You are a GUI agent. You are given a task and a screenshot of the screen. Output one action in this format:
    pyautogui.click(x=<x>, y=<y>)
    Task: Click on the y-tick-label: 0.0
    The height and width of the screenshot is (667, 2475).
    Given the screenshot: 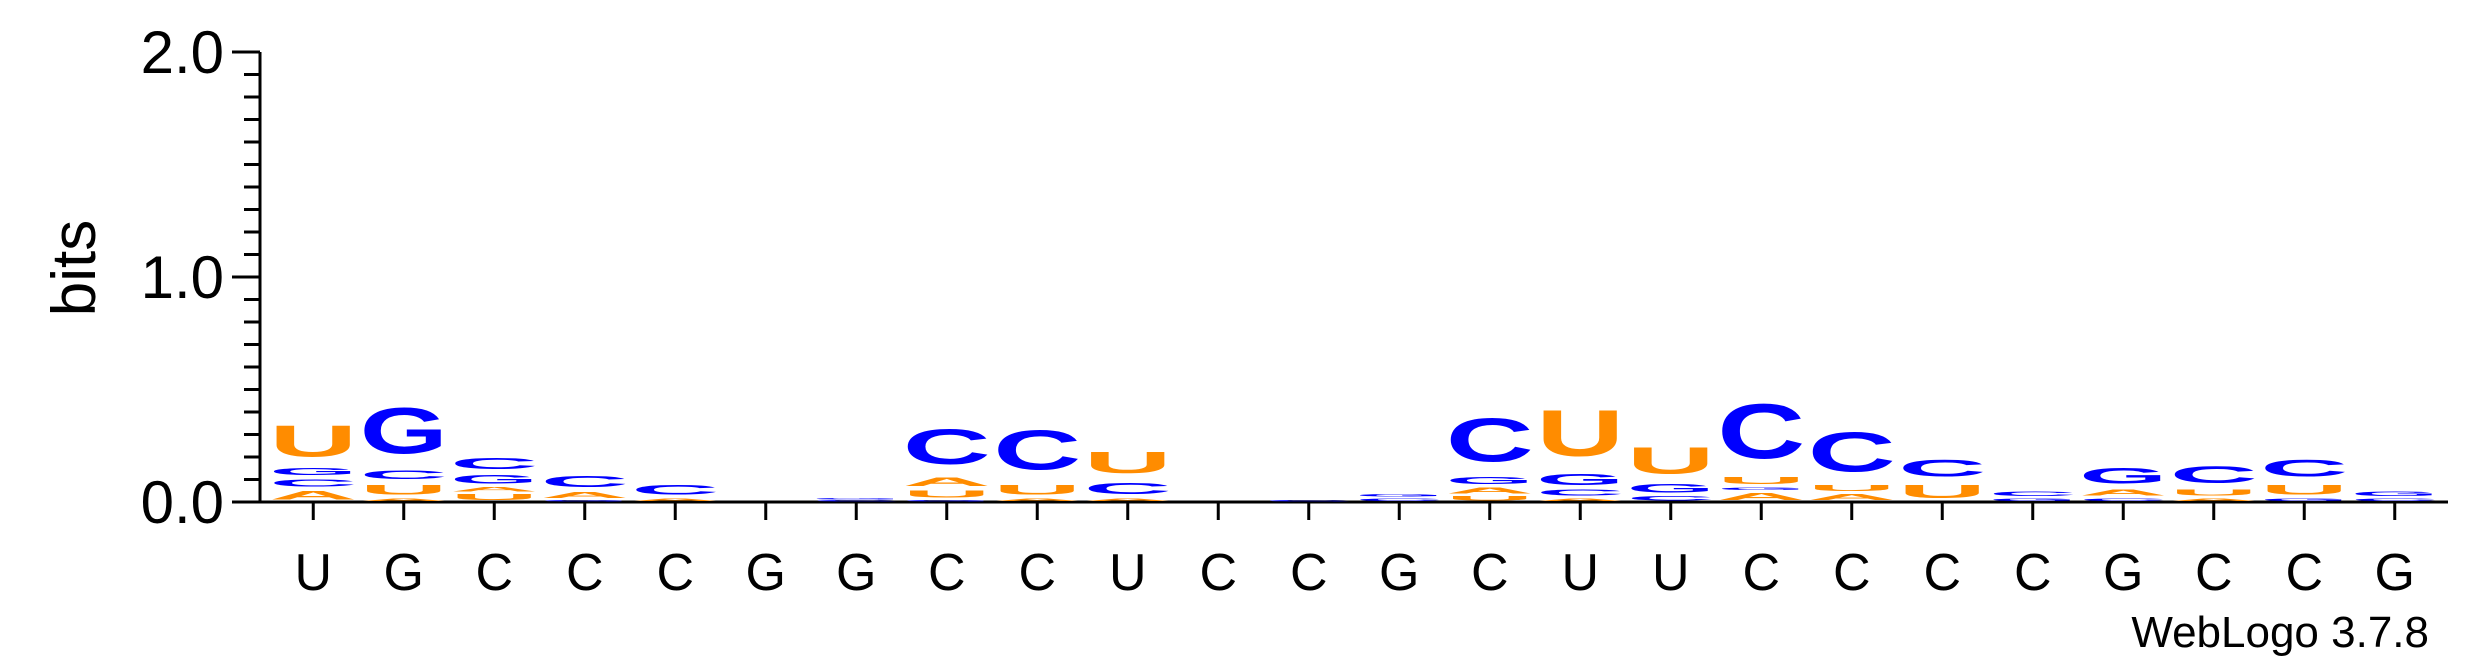 What is the action you would take?
    pyautogui.click(x=182, y=502)
    